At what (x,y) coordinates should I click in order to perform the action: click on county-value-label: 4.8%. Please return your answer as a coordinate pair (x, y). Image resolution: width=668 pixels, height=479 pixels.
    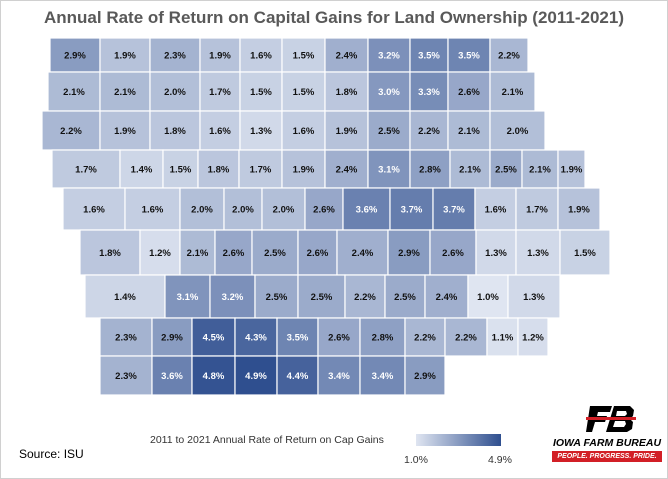
    Looking at the image, I should click on (214, 376).